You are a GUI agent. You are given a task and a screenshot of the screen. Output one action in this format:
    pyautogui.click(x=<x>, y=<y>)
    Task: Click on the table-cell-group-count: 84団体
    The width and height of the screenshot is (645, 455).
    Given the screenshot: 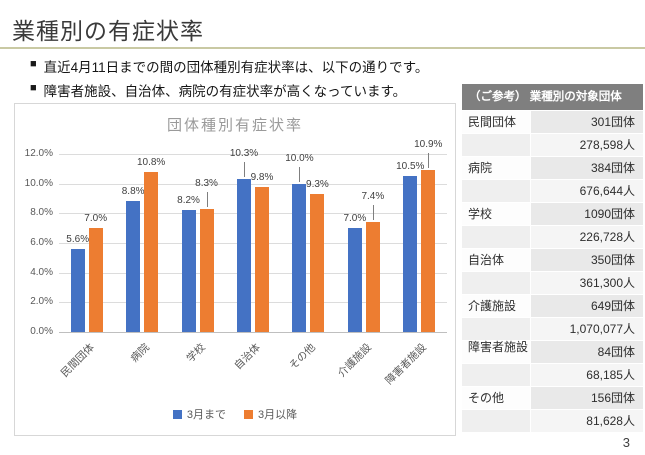 What is the action you would take?
    pyautogui.click(x=587, y=352)
    